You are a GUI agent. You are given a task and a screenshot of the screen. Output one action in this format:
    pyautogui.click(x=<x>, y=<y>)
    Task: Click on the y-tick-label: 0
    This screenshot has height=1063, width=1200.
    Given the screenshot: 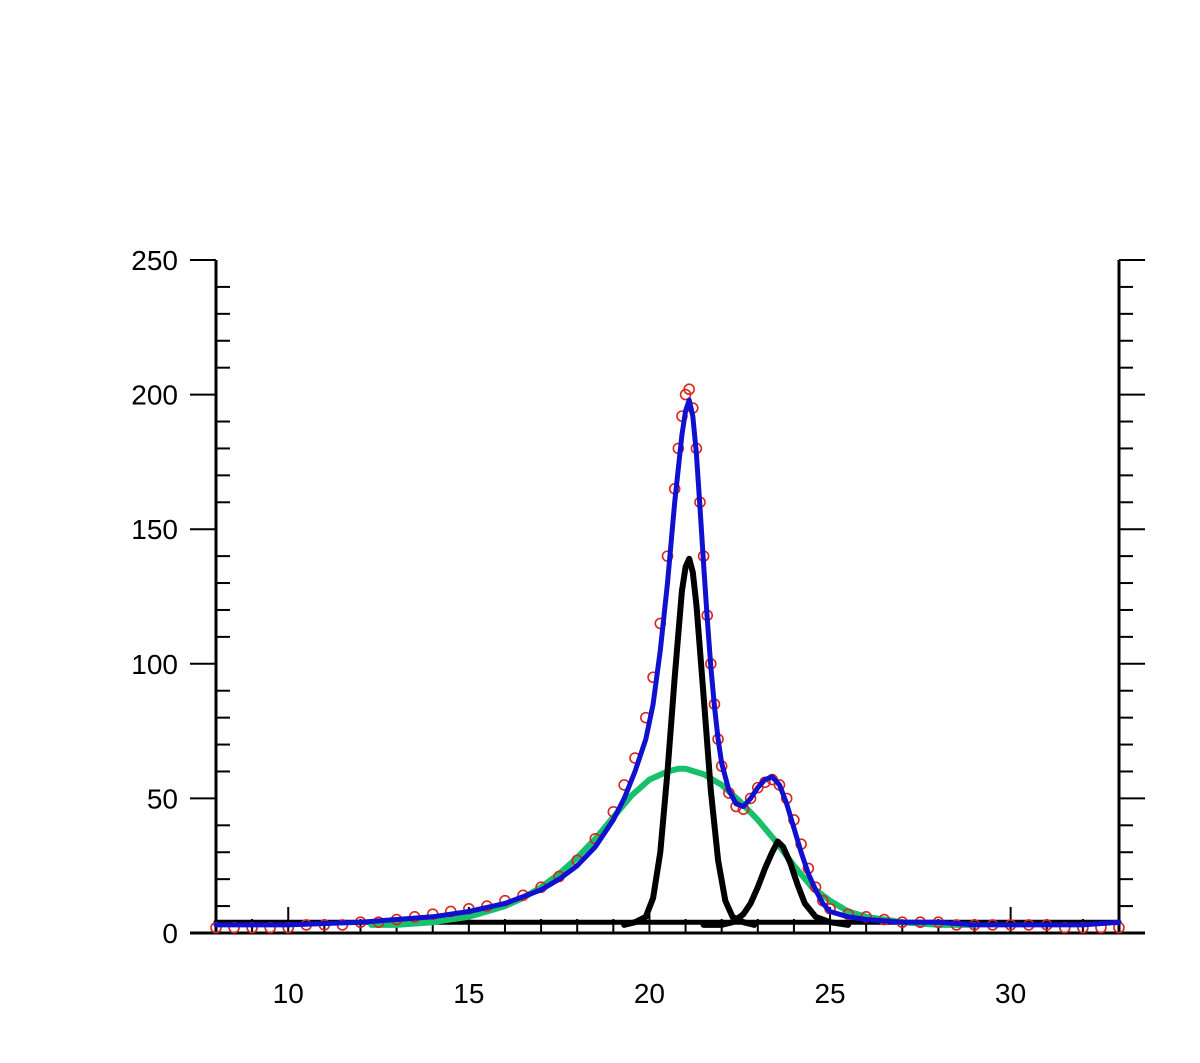 What is the action you would take?
    pyautogui.click(x=170, y=933)
    